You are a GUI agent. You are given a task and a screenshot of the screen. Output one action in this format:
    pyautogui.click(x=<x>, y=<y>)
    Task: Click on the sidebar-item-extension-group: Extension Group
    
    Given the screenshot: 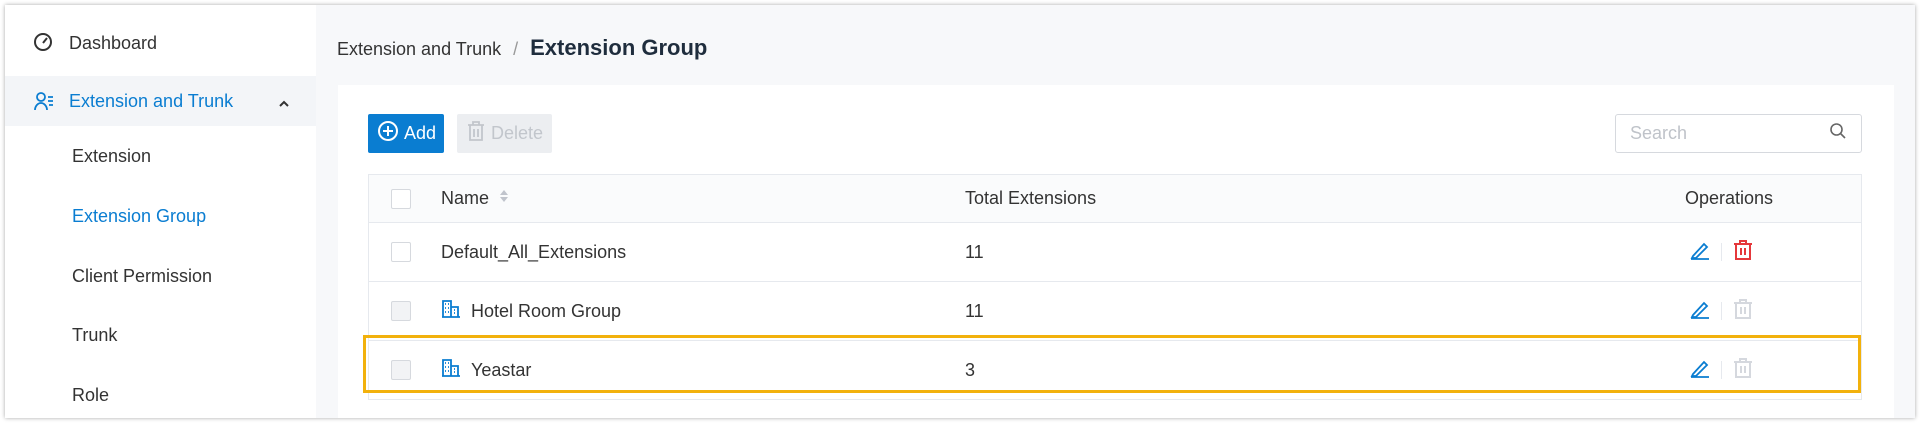 What is the action you would take?
    pyautogui.click(x=160, y=216)
    